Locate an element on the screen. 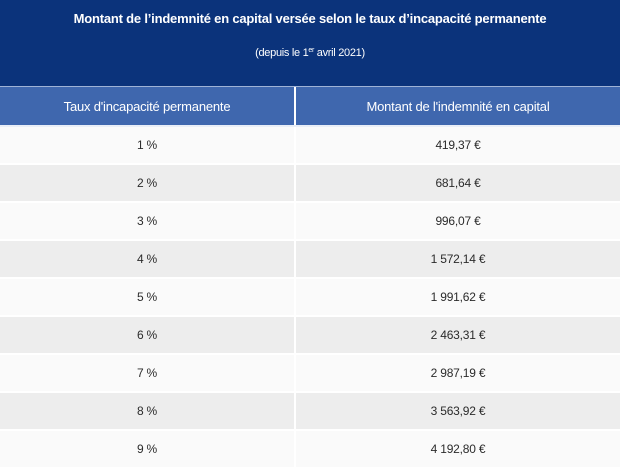 This screenshot has height=469, width=620. amount-cell: 3 563,92 € is located at coordinates (457, 411).